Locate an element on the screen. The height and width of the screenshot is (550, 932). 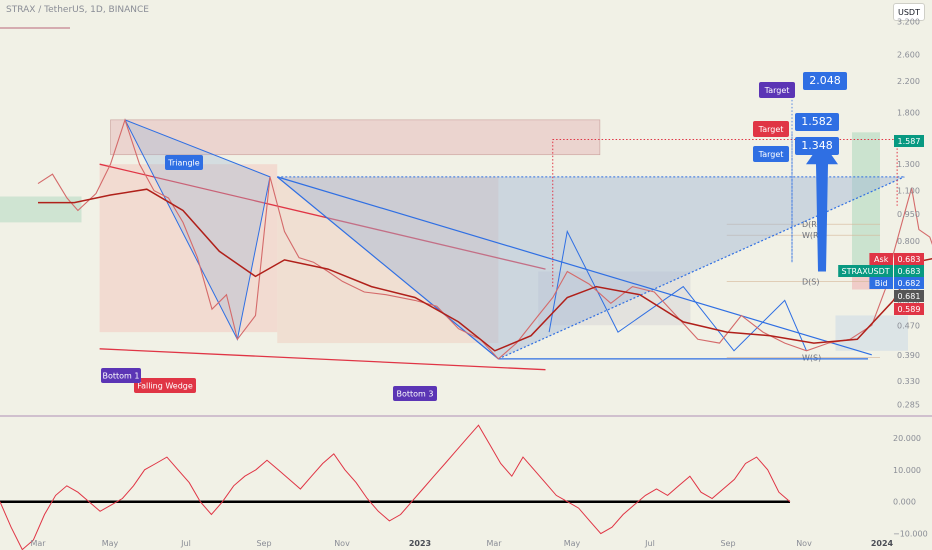
price-tag-label: STRAXUSDT is located at coordinates (866, 271).